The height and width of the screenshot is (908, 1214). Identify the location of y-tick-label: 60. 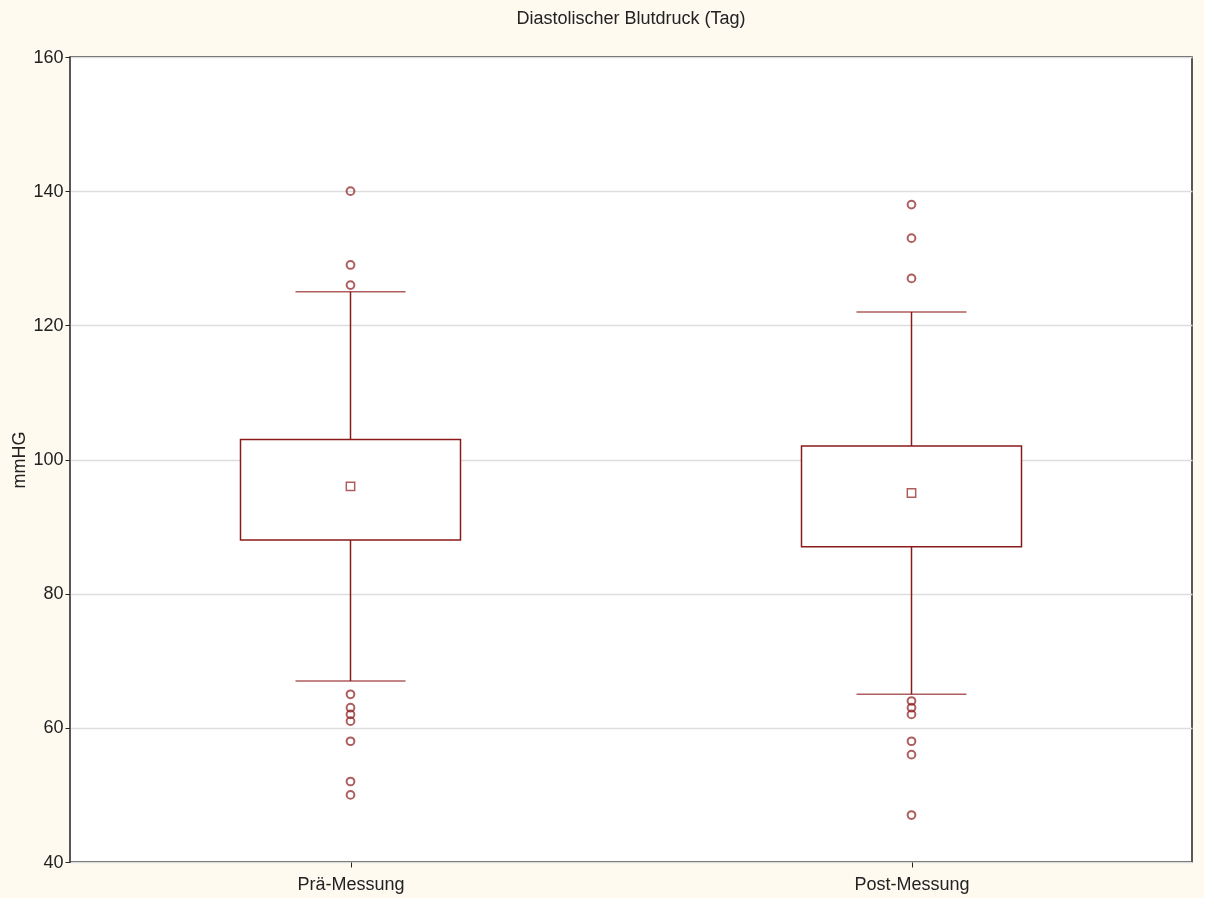
(53, 727).